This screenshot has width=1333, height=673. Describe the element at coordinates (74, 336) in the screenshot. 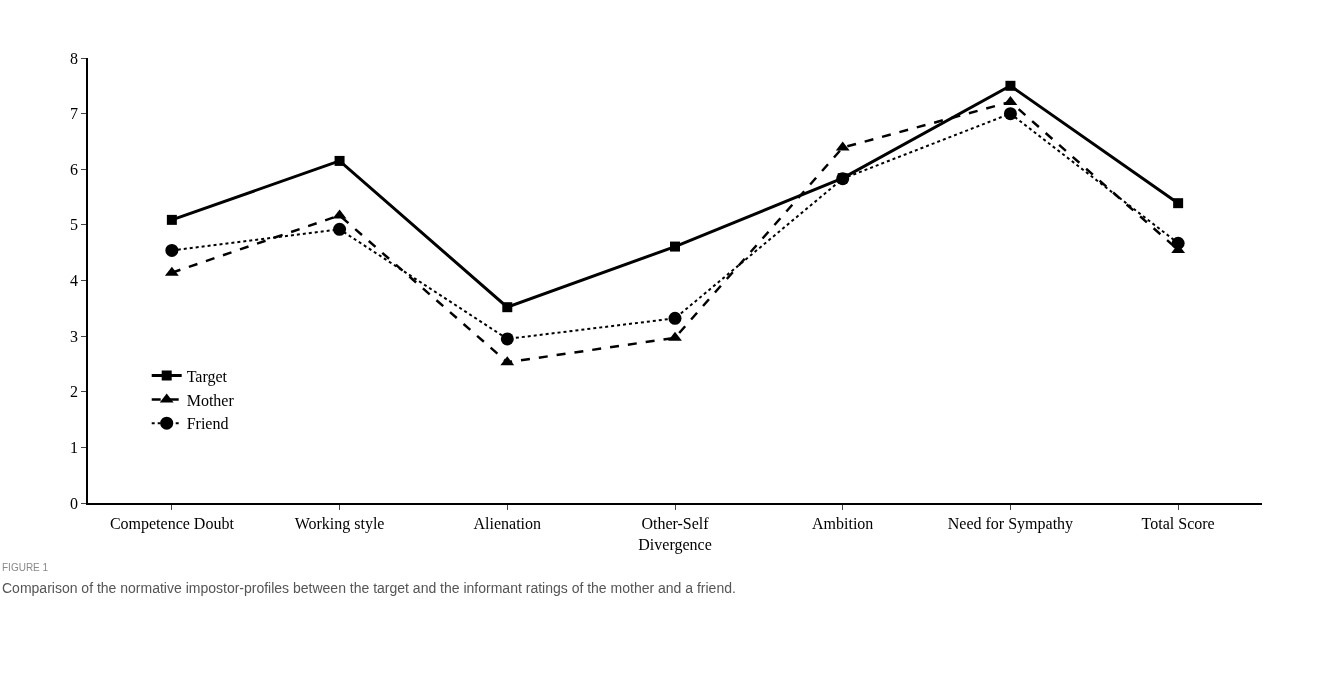

I see `y-tick-label: 3` at that location.